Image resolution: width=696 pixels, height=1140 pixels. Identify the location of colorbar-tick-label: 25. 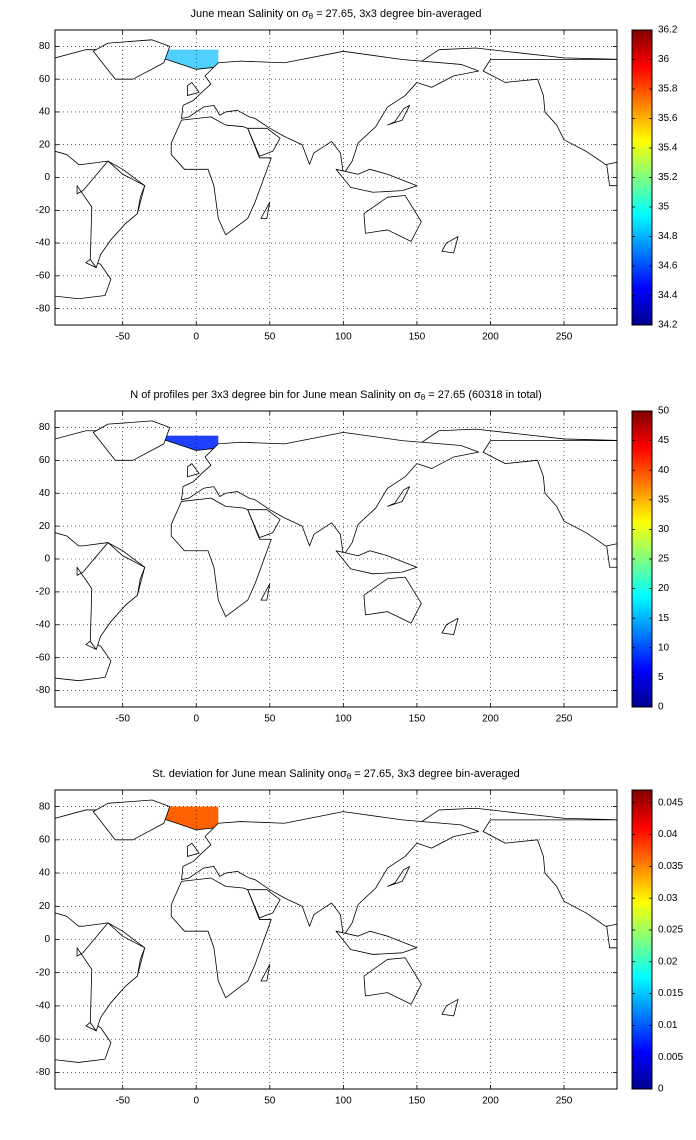
(664, 559).